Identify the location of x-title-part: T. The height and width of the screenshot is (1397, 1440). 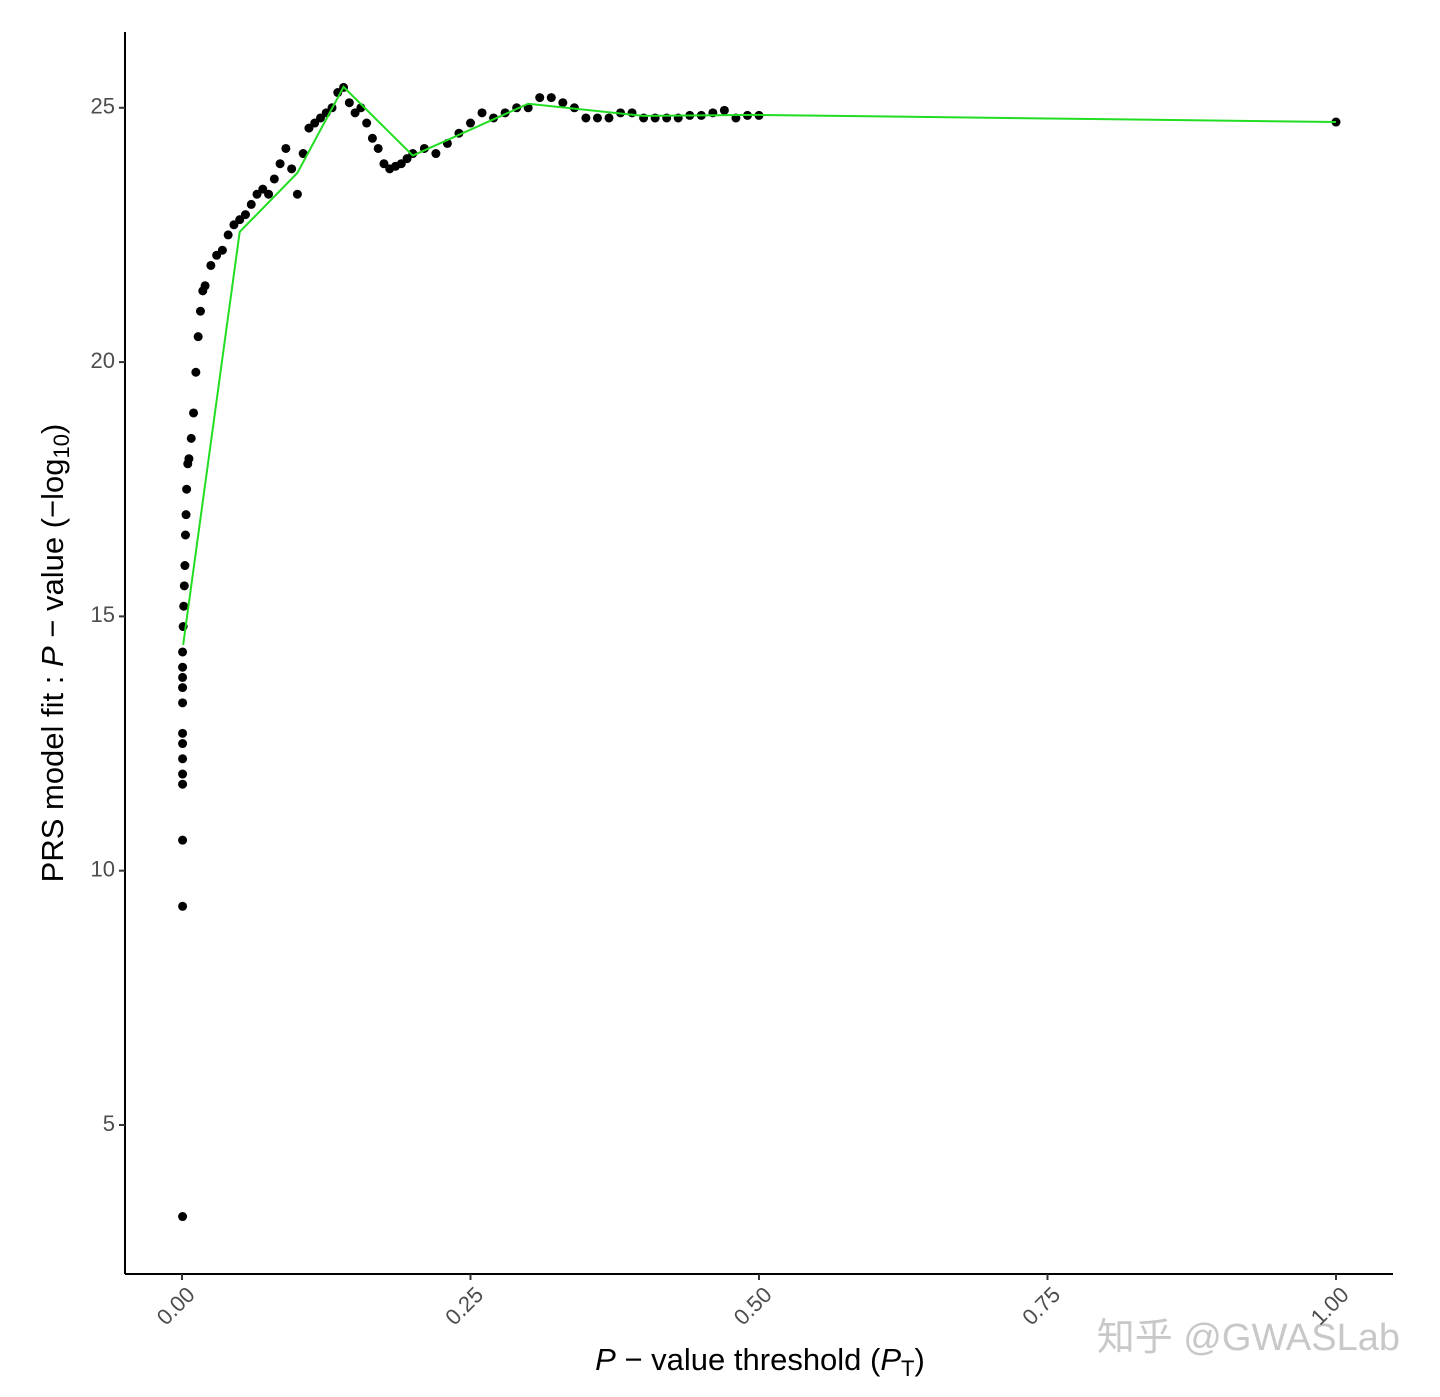
(907, 1368).